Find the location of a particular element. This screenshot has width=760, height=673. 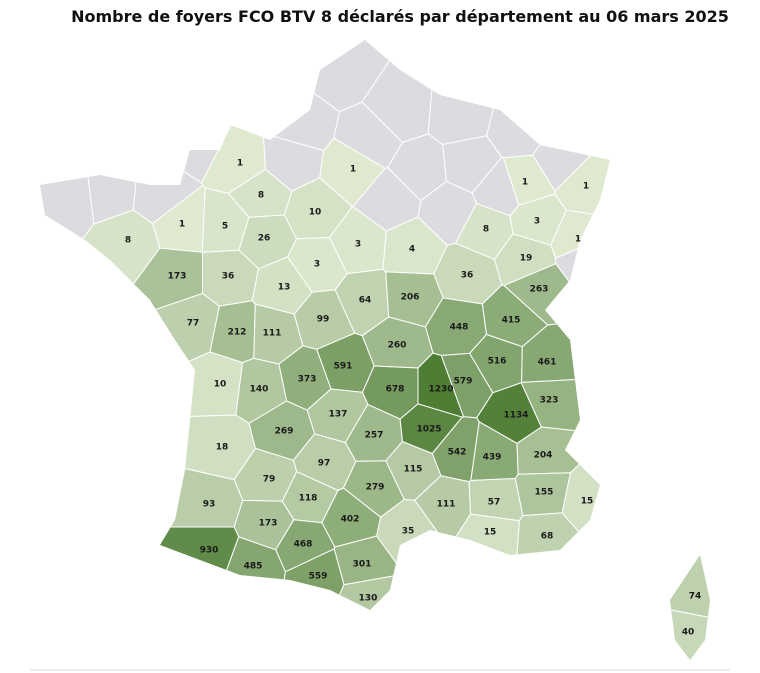

department-value: 68 is located at coordinates (547, 537).